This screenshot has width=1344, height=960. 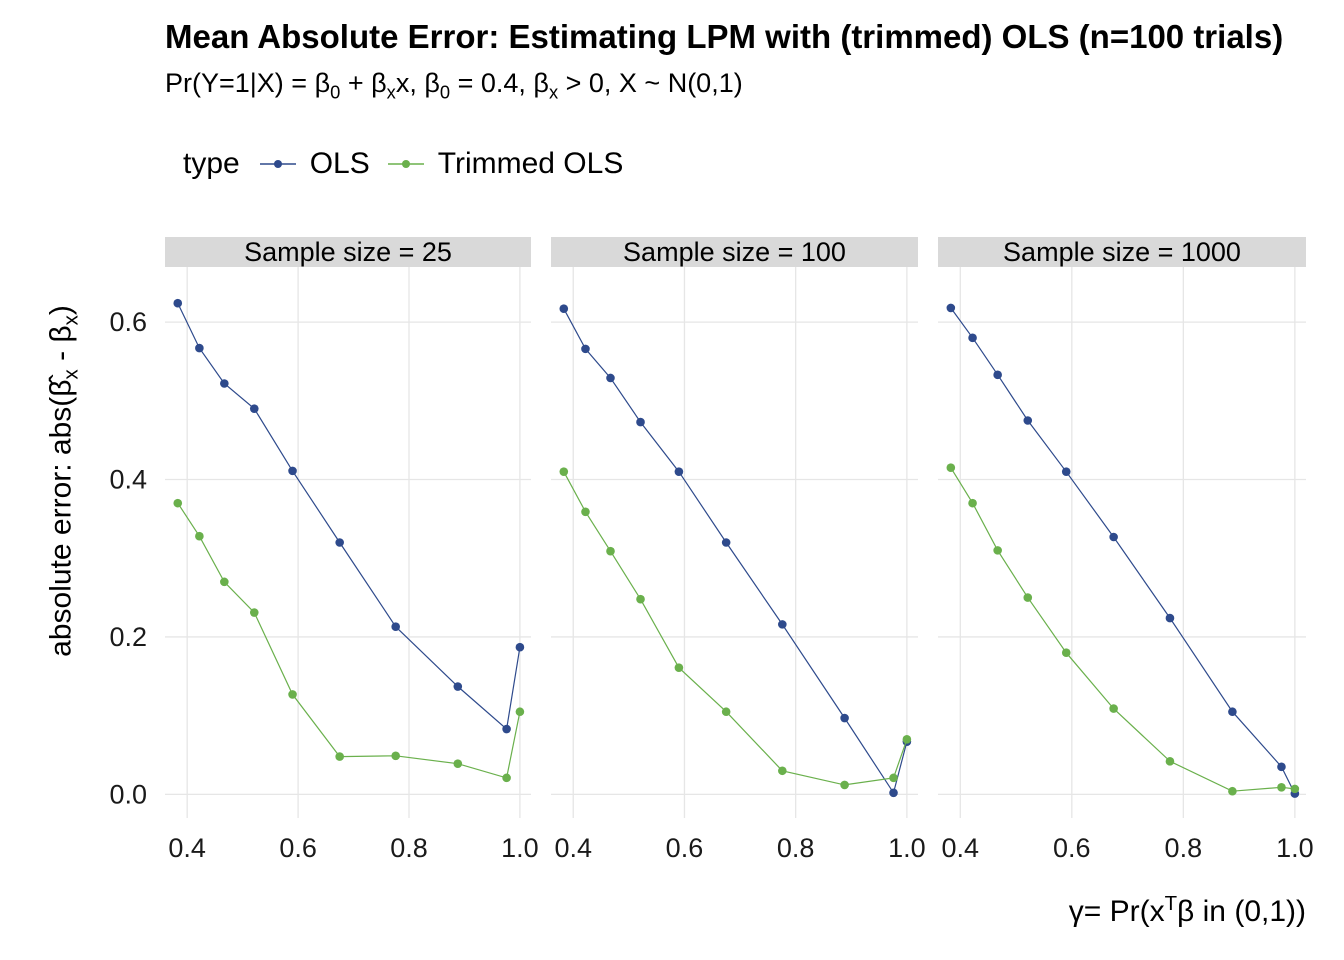 I want to click on y-axis-label: absolute error: abs(β̂x - βx), so click(x=63, y=481).